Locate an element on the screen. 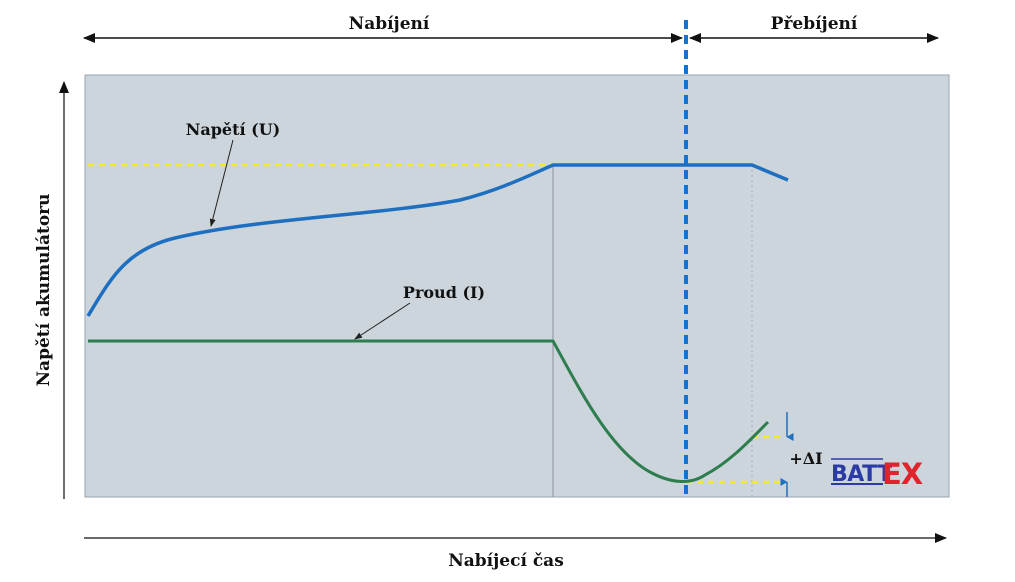 The image size is (1015, 582). svg-text: EX is located at coordinates (902, 474).